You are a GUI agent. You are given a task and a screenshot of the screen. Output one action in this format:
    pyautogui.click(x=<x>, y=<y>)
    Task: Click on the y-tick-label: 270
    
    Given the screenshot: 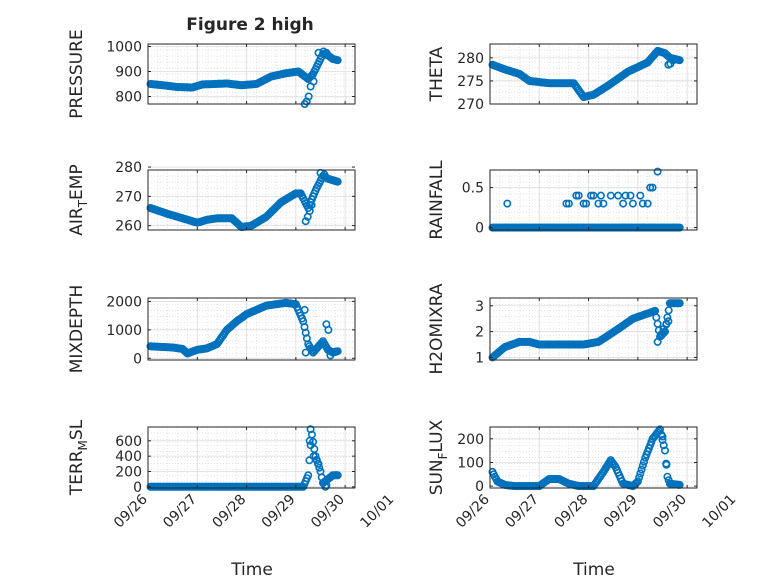 What is the action you would take?
    pyautogui.click(x=470, y=105)
    